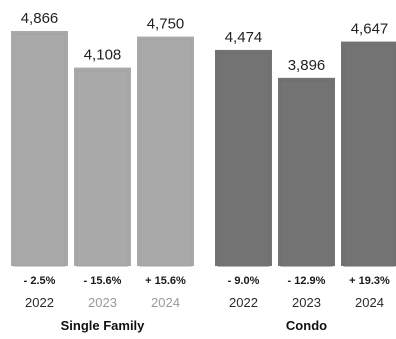  I want to click on change-label: - 9.0%, so click(244, 281).